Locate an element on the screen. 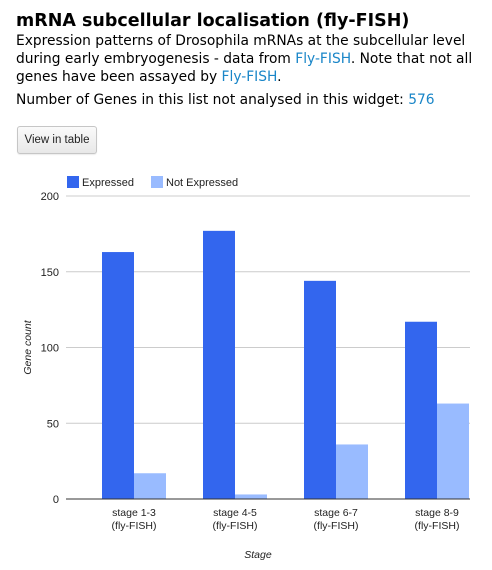 Image resolution: width=492 pixels, height=570 pixels. not-analysed-count-link: 576 is located at coordinates (421, 100).